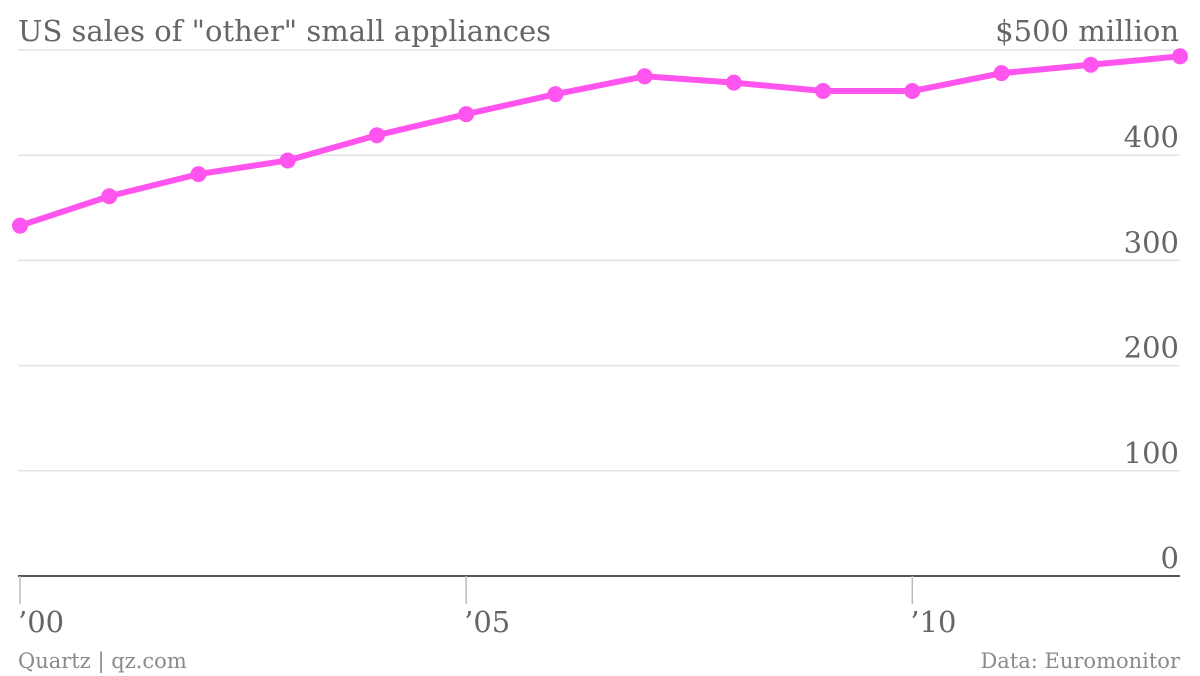  Describe the element at coordinates (109, 196) in the screenshot. I see `data-point-2001` at that location.